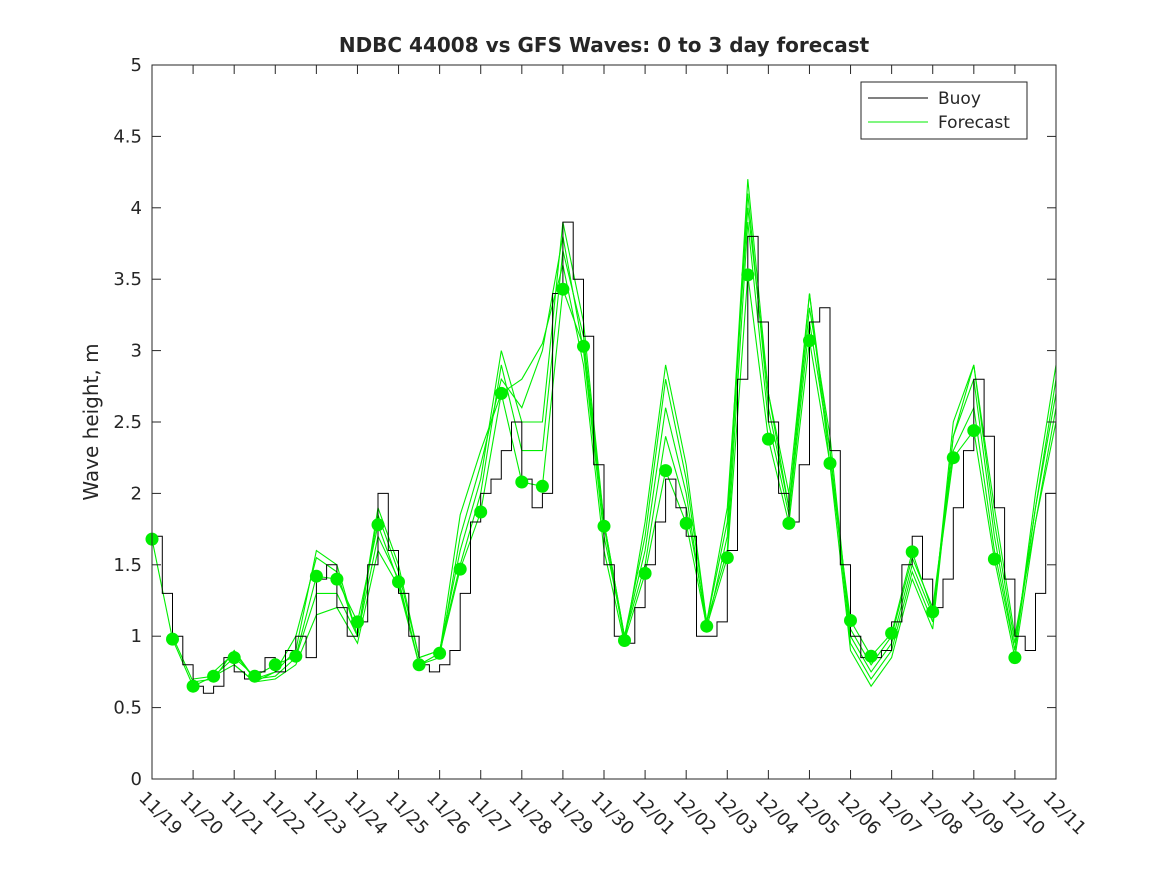 This screenshot has width=1167, height=879. I want to click on legend-forecast-label: Forecast, so click(974, 123).